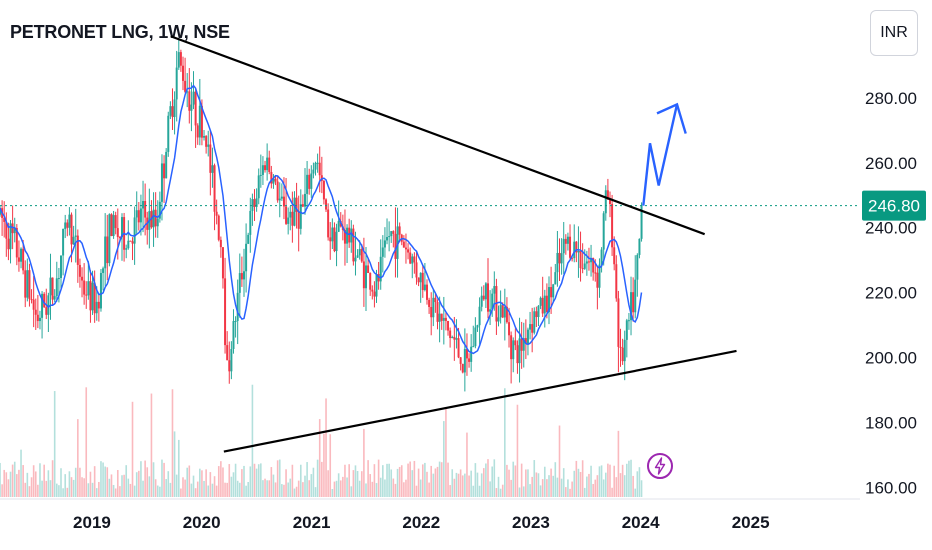 The image size is (932, 550). Describe the element at coordinates (751, 522) in the screenshot. I see `x-tick-label: 2025` at that location.